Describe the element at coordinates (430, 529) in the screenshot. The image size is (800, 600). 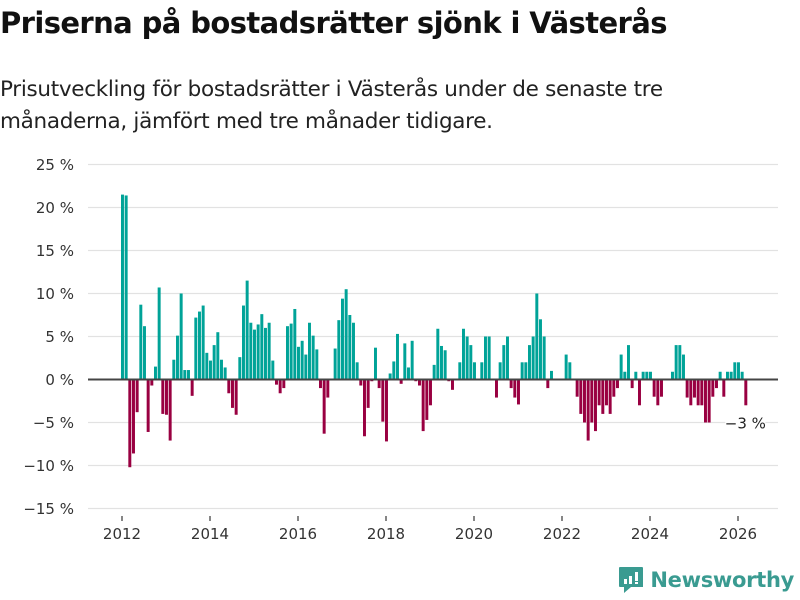
I see `x-axis: 2012 2014 2016 2018 2020 2022 2024 2026` at that location.